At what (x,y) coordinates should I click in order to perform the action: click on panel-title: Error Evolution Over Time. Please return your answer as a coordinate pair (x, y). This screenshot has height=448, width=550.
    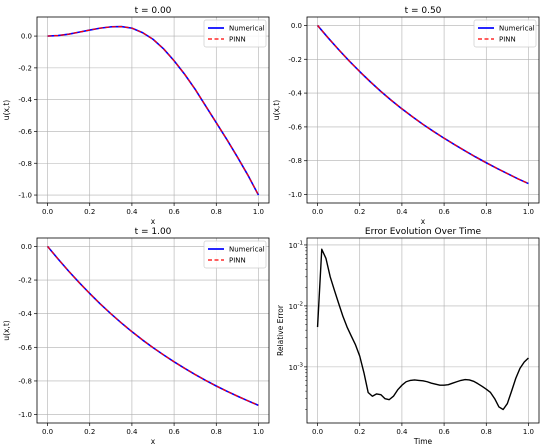
    Looking at the image, I should click on (423, 232).